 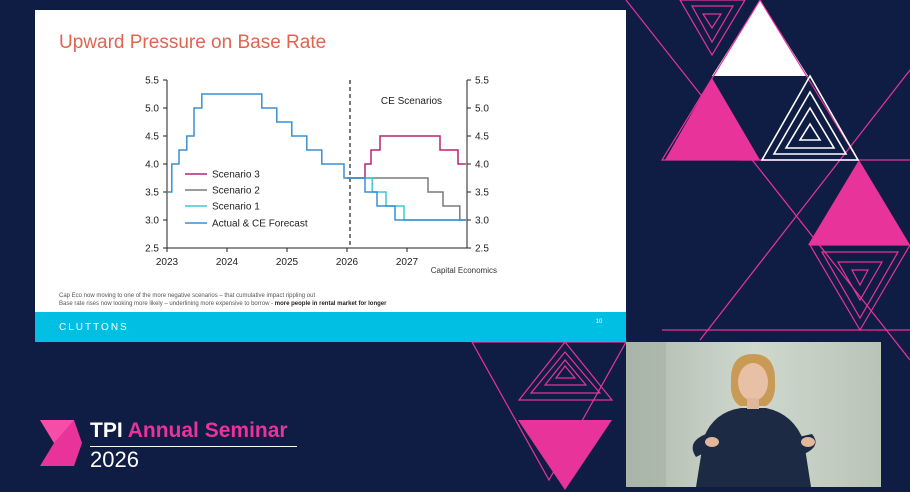 I want to click on y-tick-label-left: 5.0, so click(x=152, y=109).